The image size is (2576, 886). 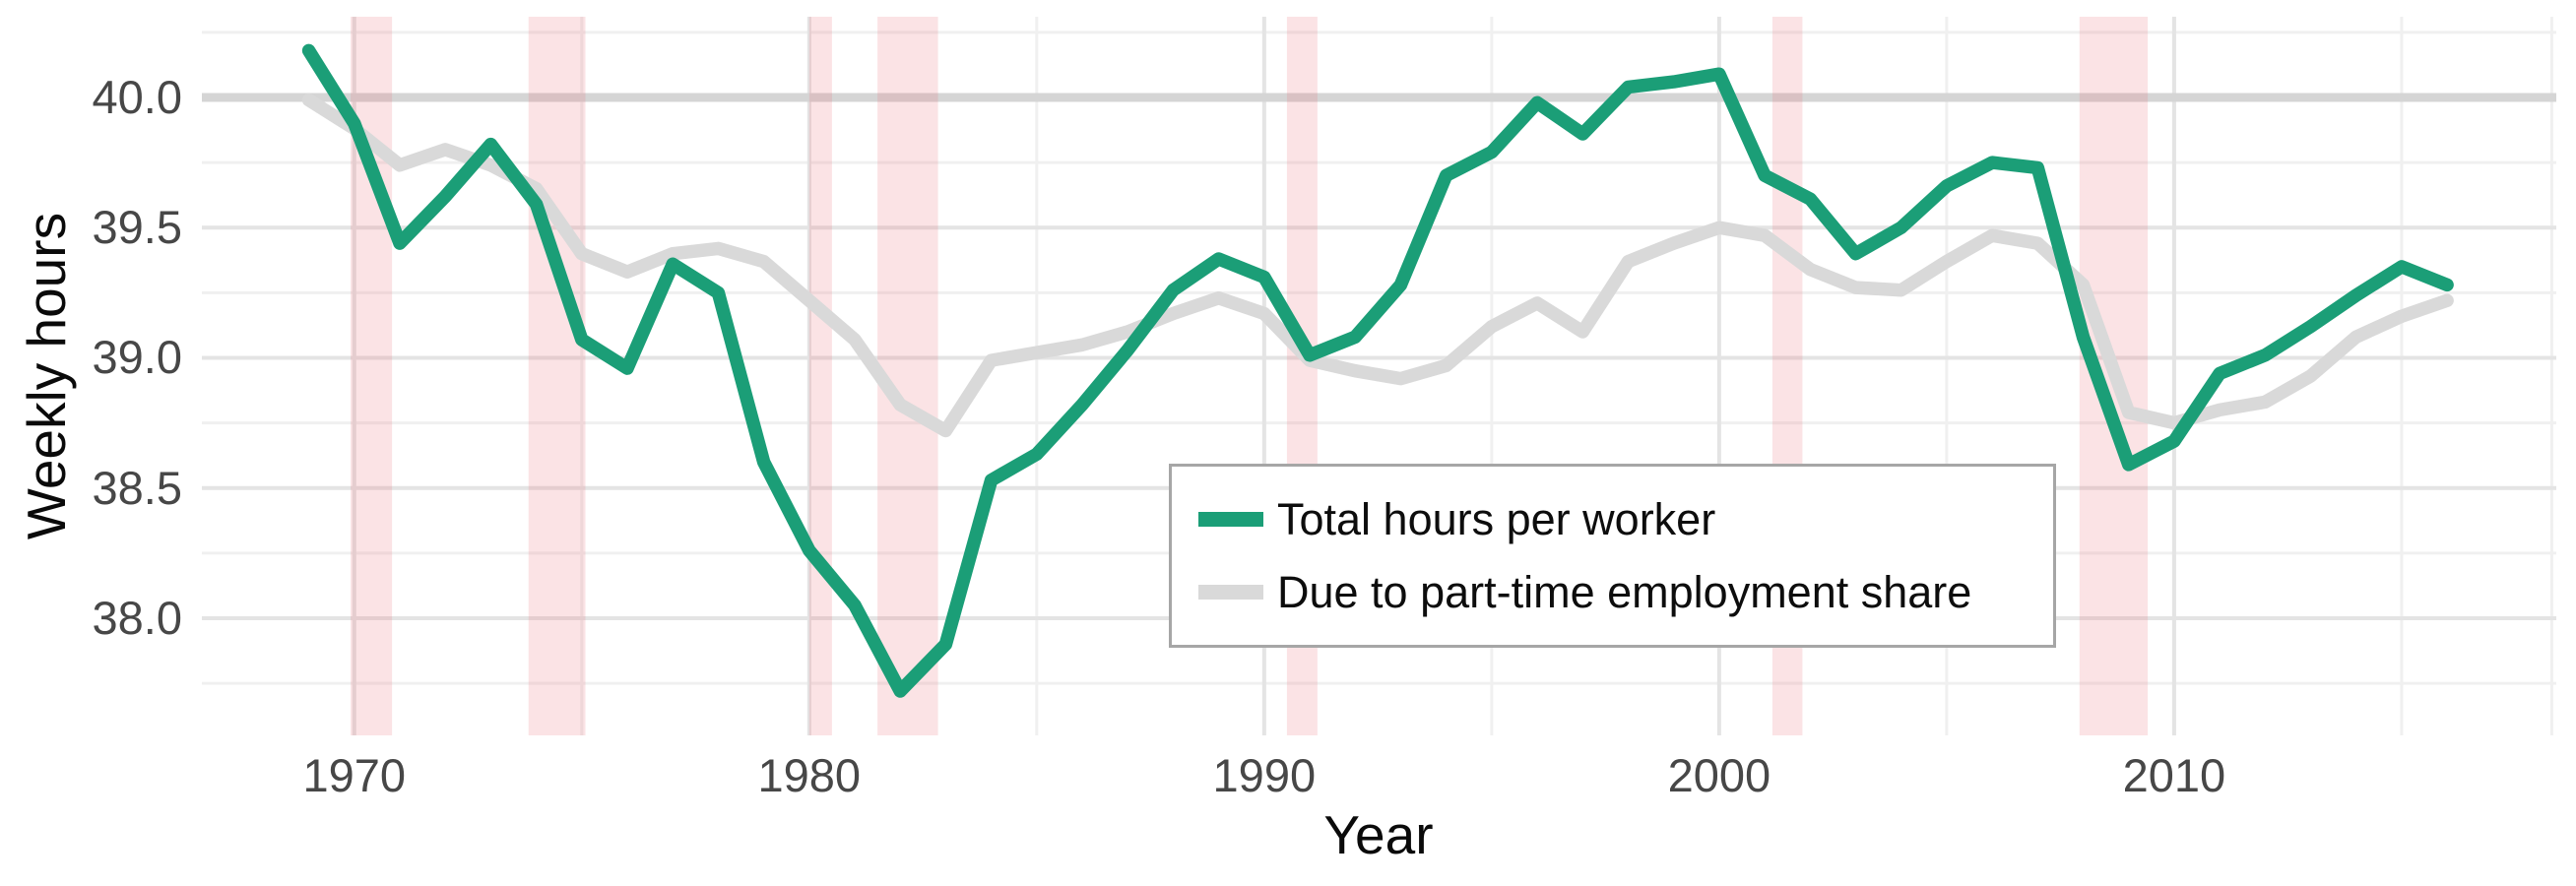 What do you see at coordinates (1230, 592) in the screenshot?
I see `legend-swatch-parttime-share` at bounding box center [1230, 592].